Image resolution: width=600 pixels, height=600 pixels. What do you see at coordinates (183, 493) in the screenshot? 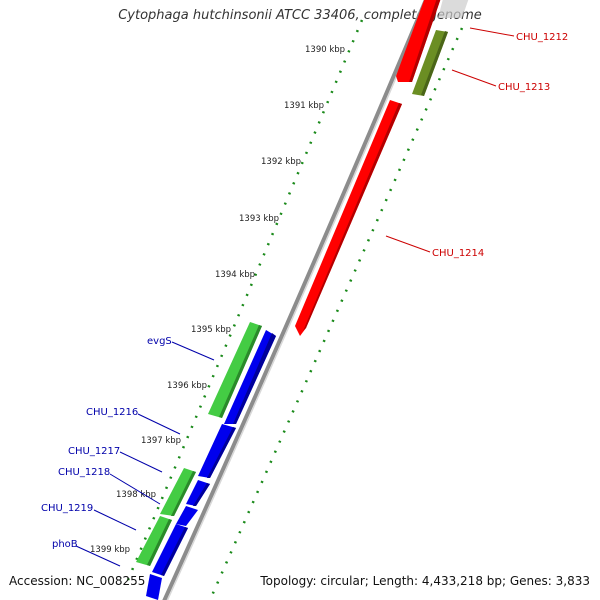
I see `gene-chu-1218-green-shade` at bounding box center [183, 493].